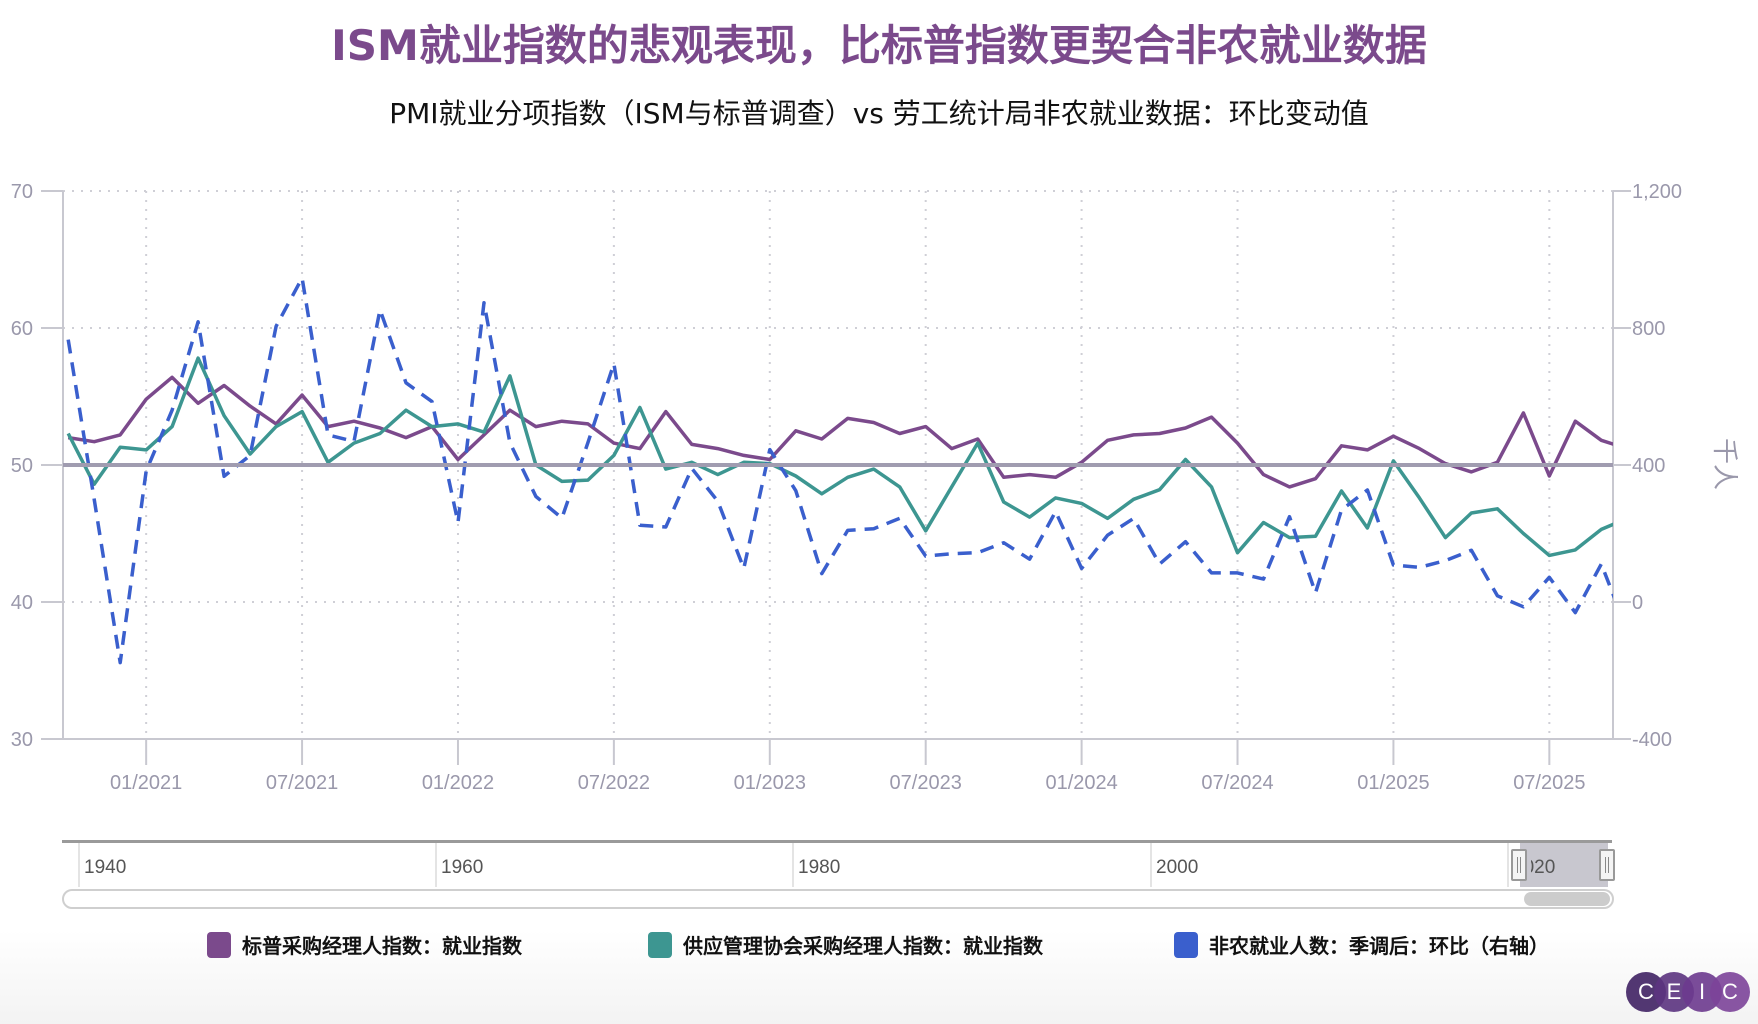  Describe the element at coordinates (1534, 867) in the screenshot. I see `navigator-year-label: 2020` at that location.